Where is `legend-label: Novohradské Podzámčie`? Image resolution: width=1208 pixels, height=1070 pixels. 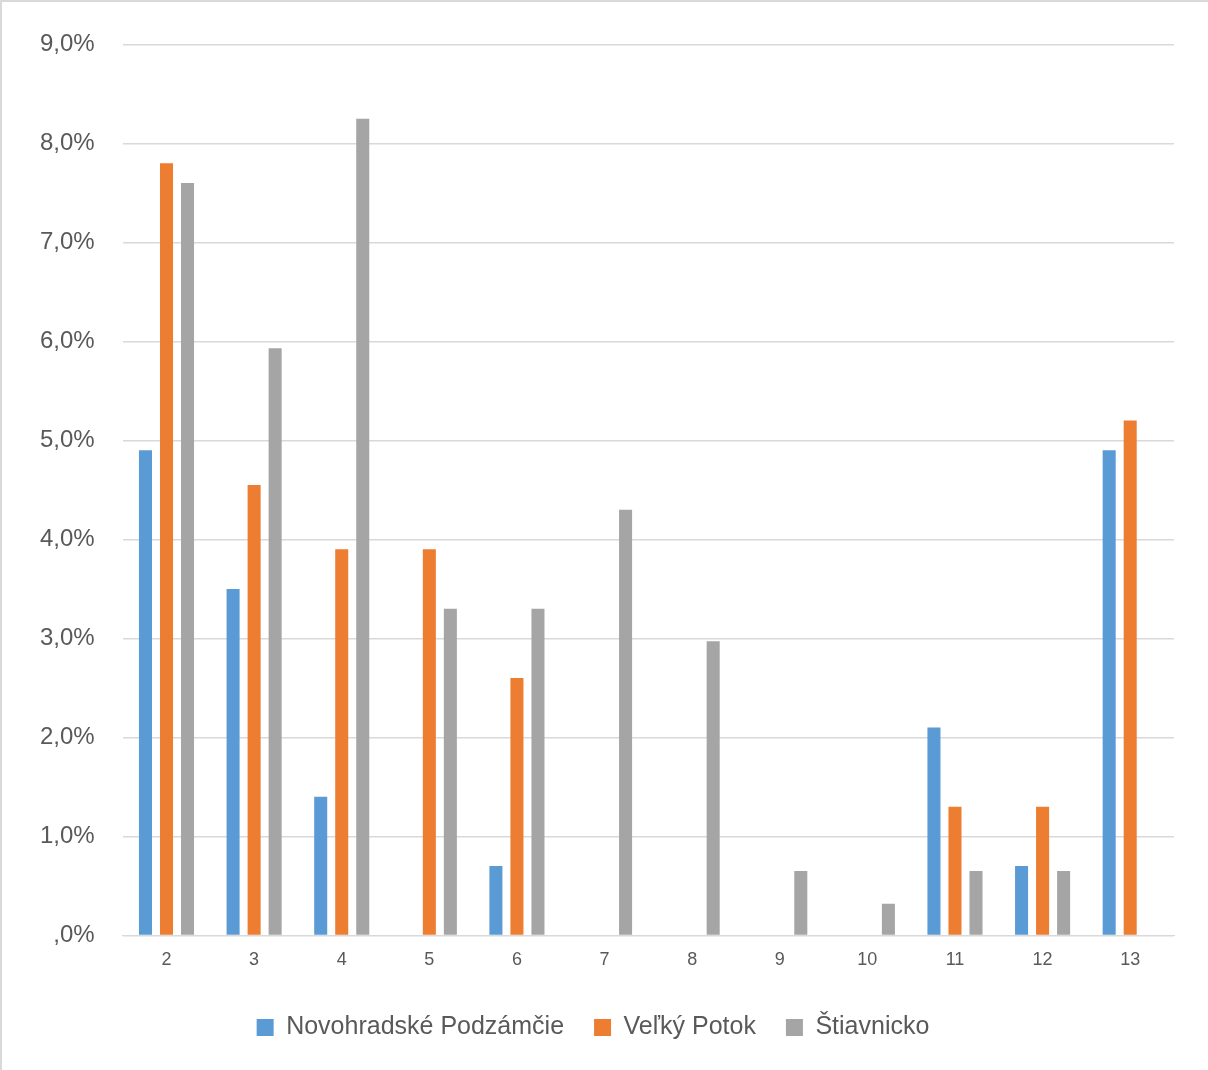
legend-label: Novohradské Podzámčie is located at coordinates (425, 1025).